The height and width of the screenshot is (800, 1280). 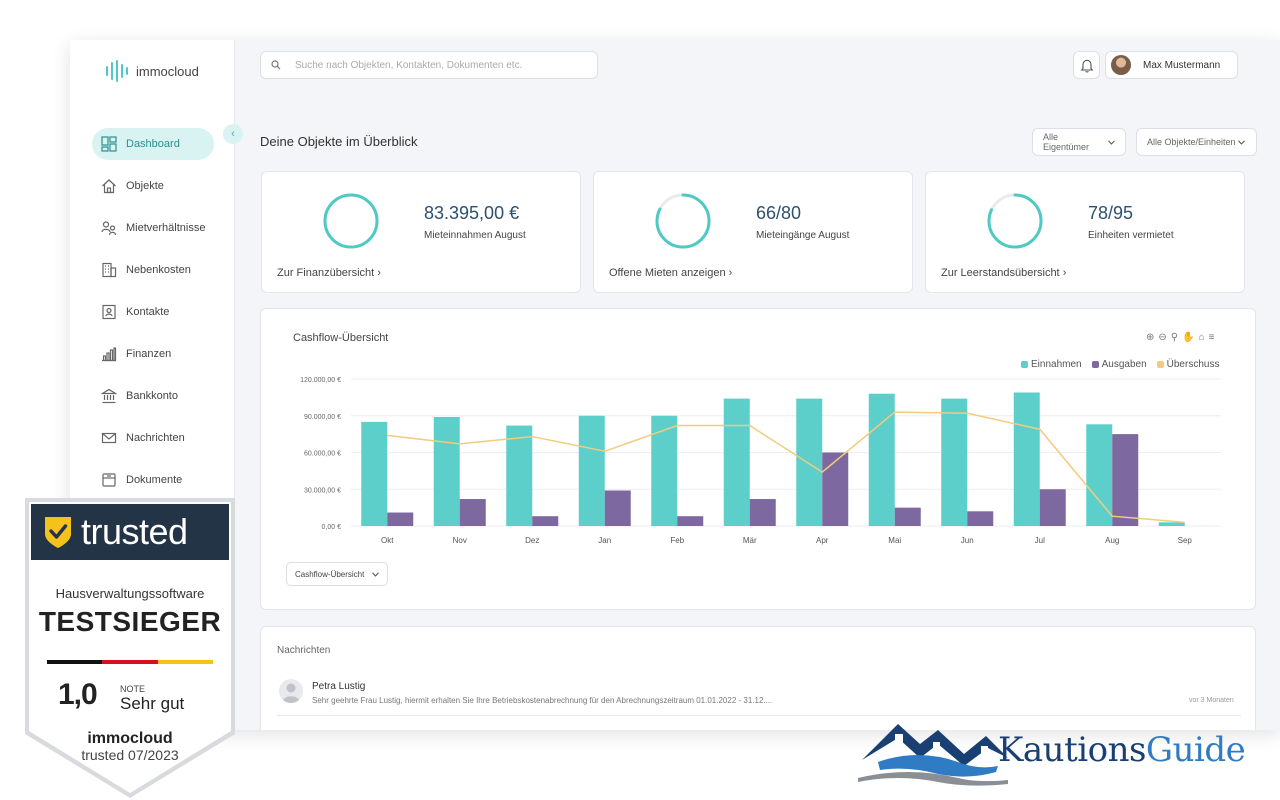 I want to click on sidebar-item-label: Bankkonto, so click(x=152, y=396).